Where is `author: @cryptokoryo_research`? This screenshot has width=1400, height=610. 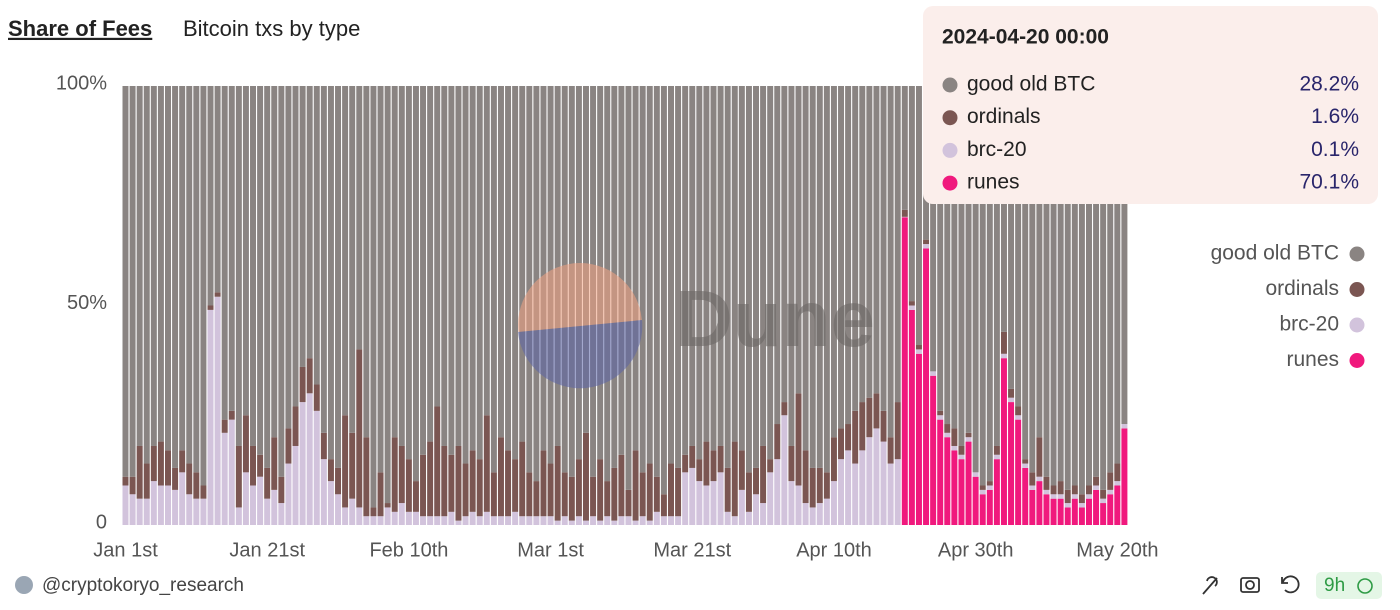 author: @cryptokoryo_research is located at coordinates (143, 585).